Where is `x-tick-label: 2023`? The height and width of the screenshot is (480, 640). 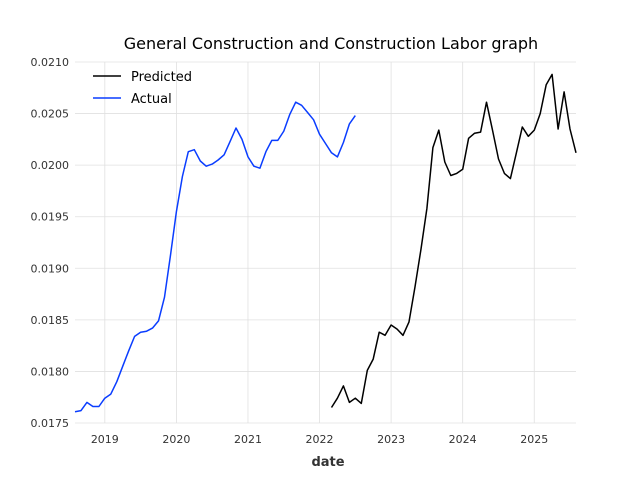 x-tick-label: 2023 is located at coordinates (391, 439).